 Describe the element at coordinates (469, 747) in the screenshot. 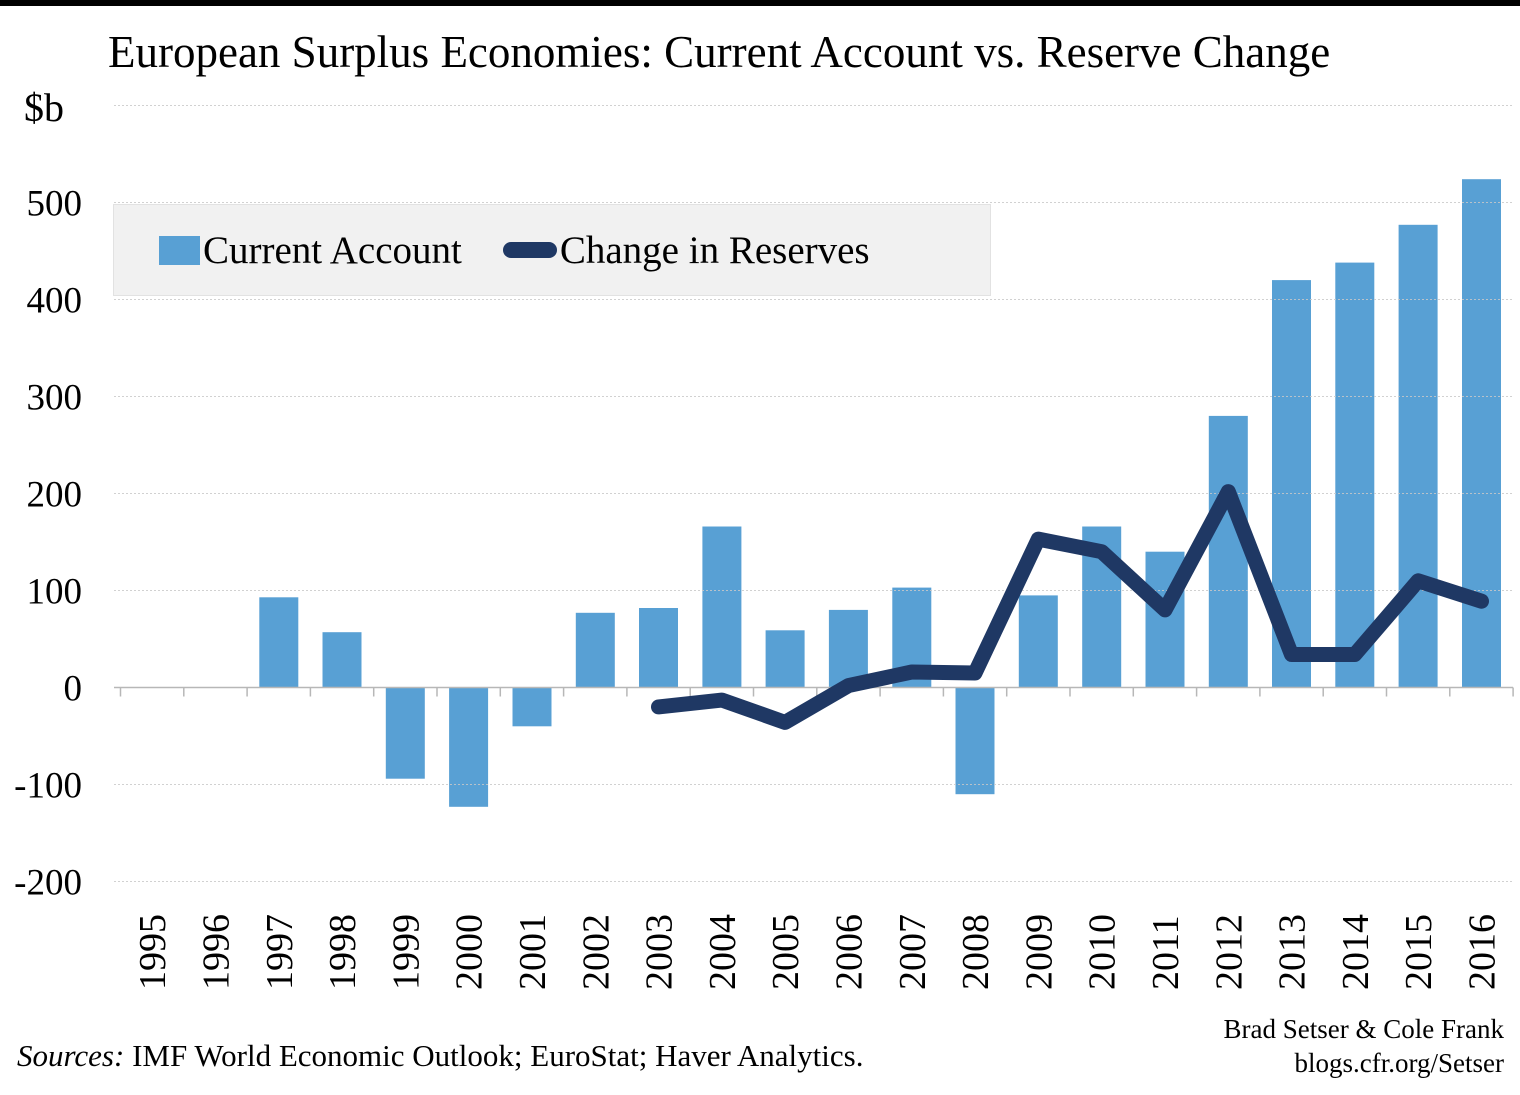

I see `bar-2000` at that location.